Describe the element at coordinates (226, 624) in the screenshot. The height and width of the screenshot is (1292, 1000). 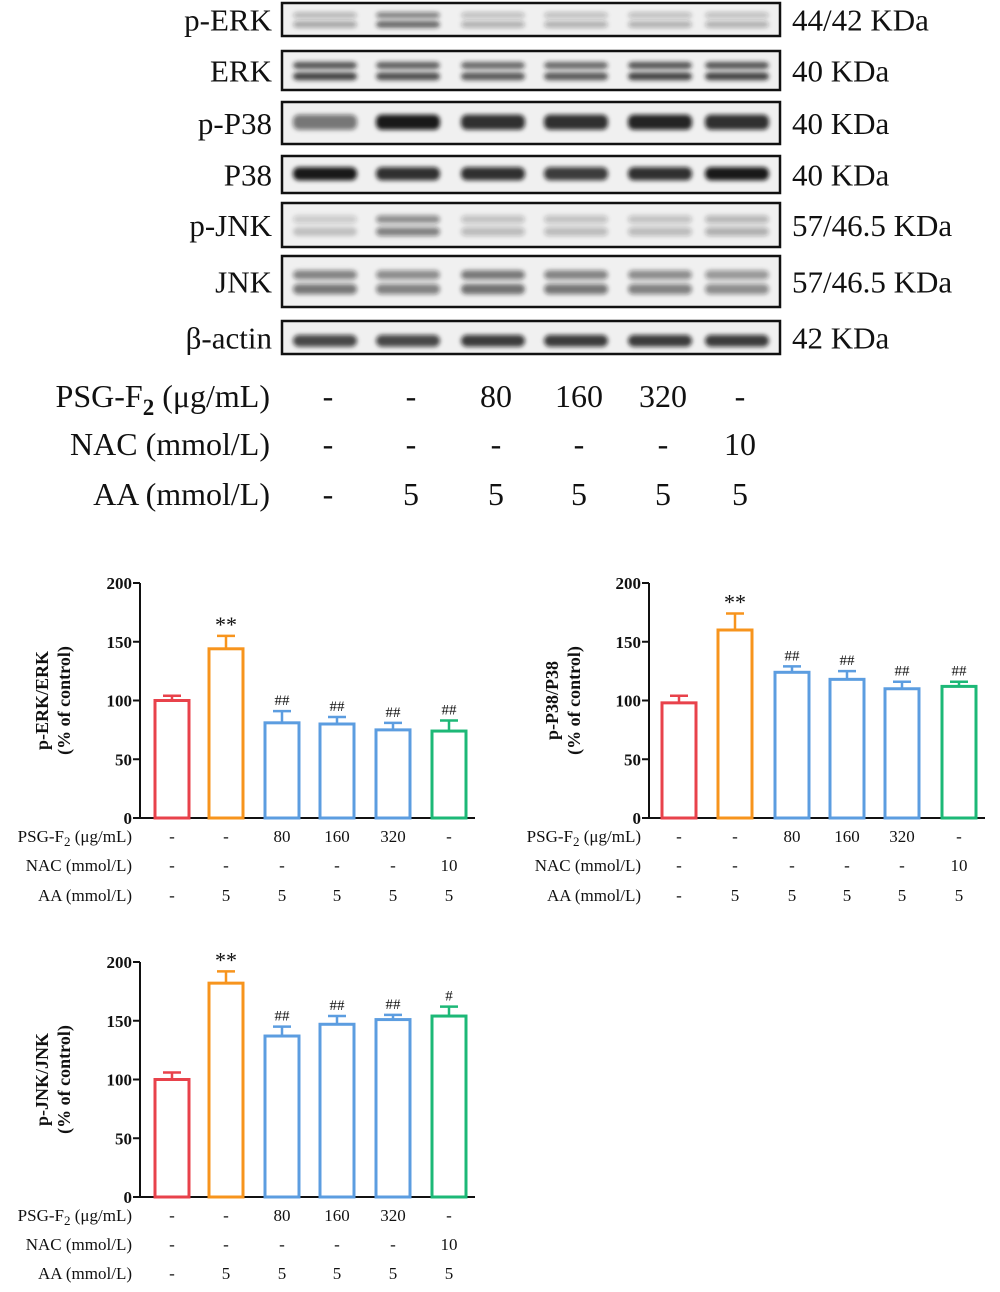
I see `significance-stars: **` at that location.